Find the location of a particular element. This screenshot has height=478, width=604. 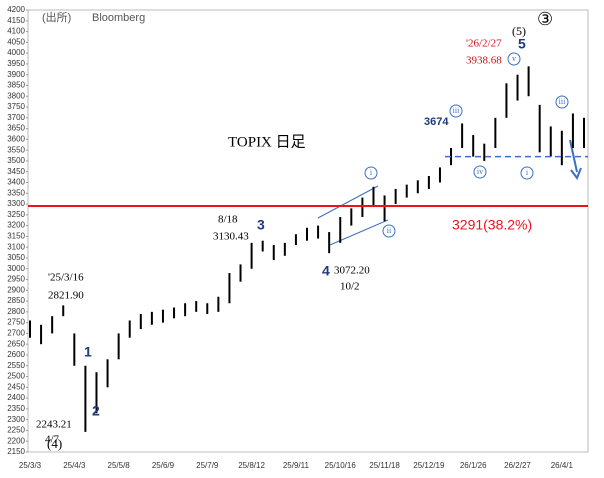

x-tick-label: 26/4/1 is located at coordinates (562, 465).